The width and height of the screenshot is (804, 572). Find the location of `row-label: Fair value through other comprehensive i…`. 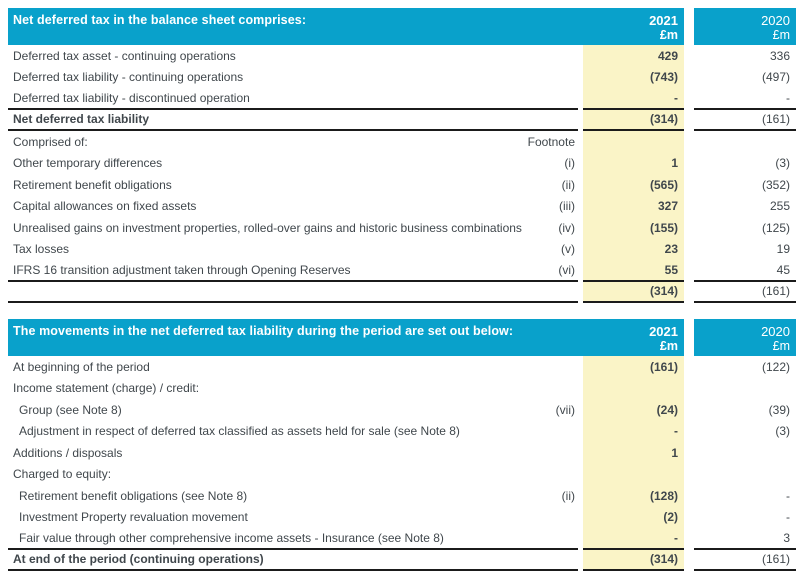

row-label: Fair value through other comprehensive i… is located at coordinates (231, 537).